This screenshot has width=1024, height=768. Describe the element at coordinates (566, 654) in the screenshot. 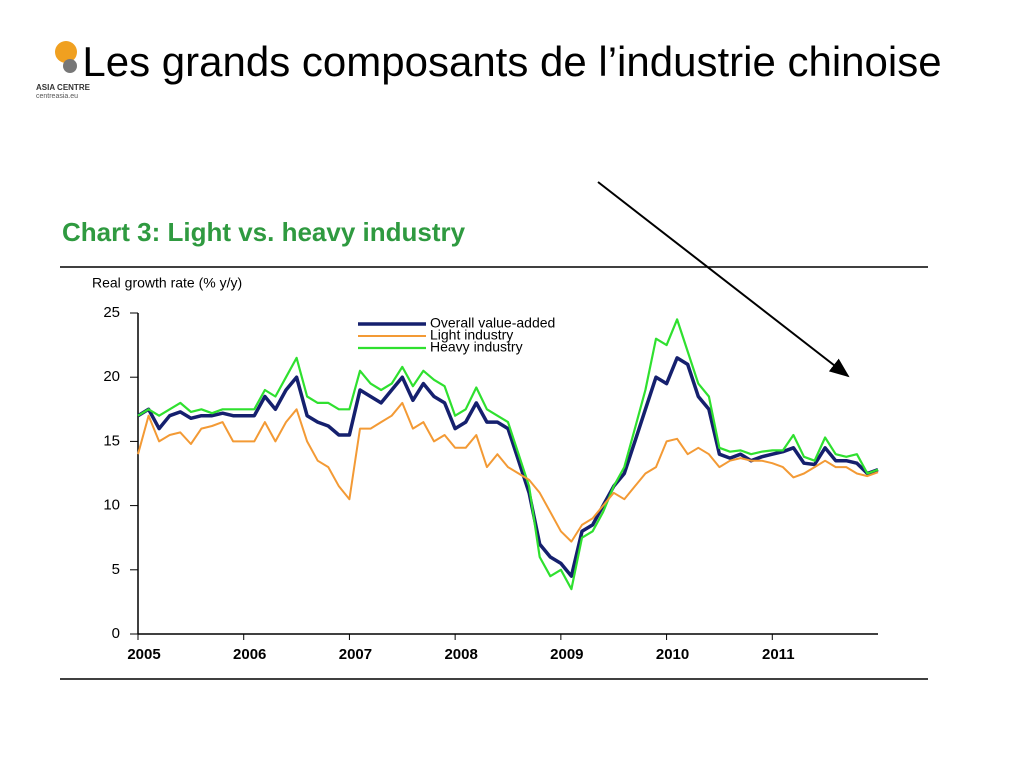

I see `x-tick-label: 2009` at that location.